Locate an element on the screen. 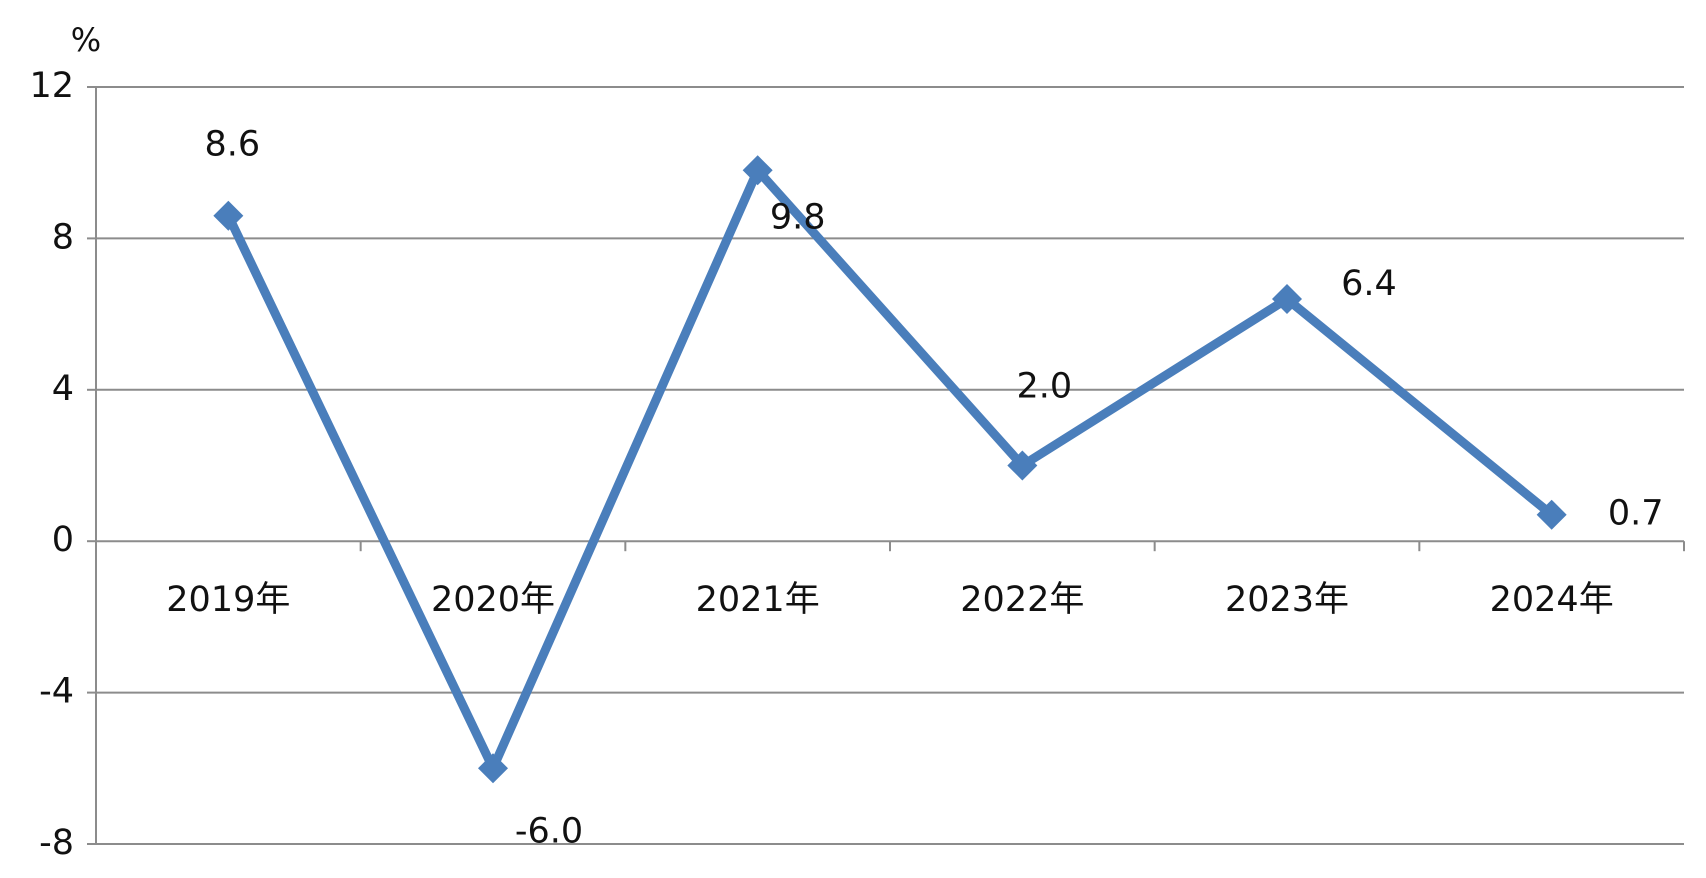 The height and width of the screenshot is (878, 1706). data-label: 2.0 is located at coordinates (1044, 387).